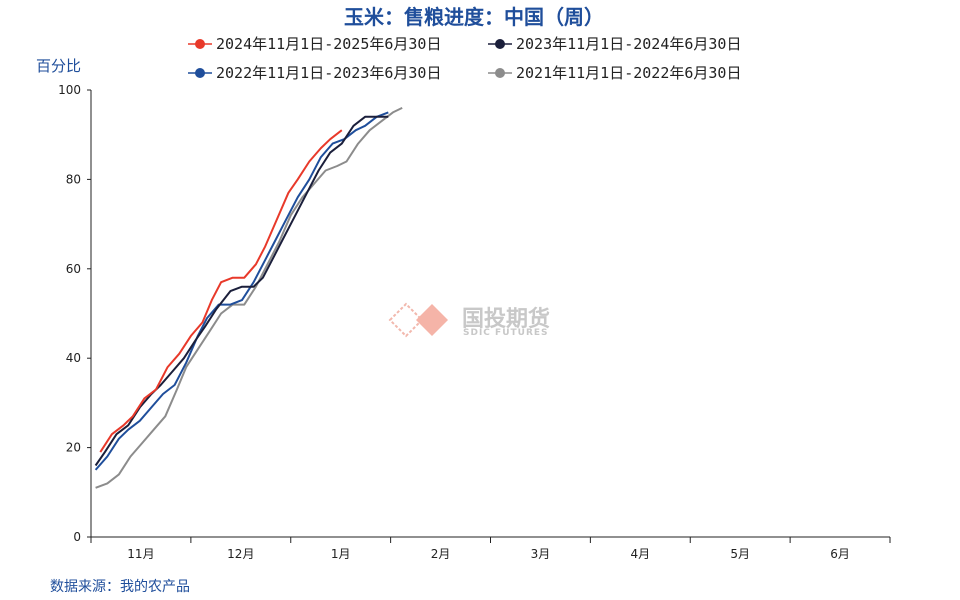 The image size is (960, 600). I want to click on legend-item-1: 2024年11月1日-2025年6月30日, so click(314, 44).